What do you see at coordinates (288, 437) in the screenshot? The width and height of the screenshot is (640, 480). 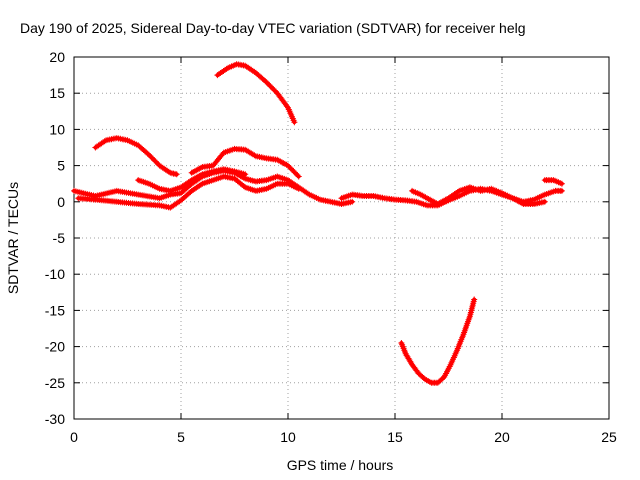 I see `x-tick-label: 10` at bounding box center [288, 437].